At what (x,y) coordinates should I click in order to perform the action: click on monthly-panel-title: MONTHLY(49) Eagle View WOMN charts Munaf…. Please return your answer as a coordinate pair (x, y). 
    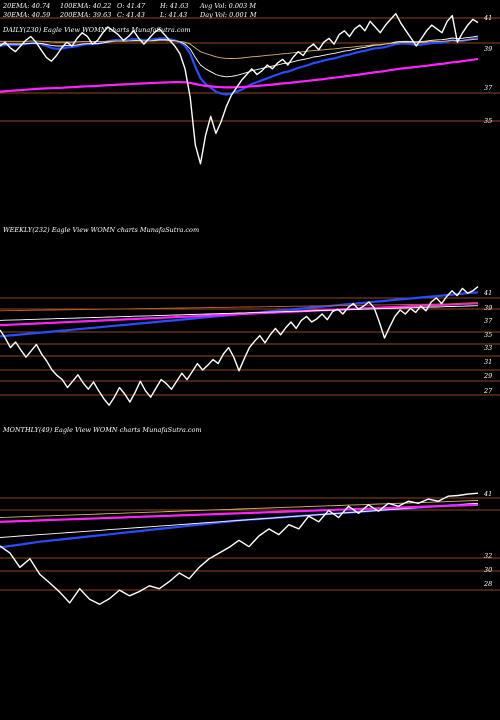
    Looking at the image, I should click on (102, 430).